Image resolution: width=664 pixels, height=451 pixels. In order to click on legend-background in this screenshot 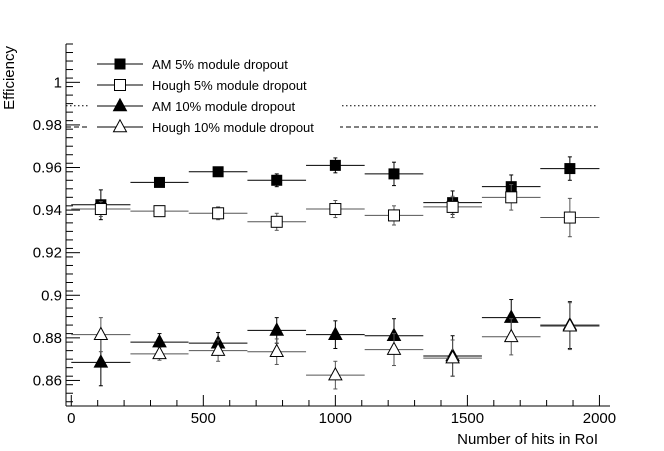, I will do `click(215, 94)`.